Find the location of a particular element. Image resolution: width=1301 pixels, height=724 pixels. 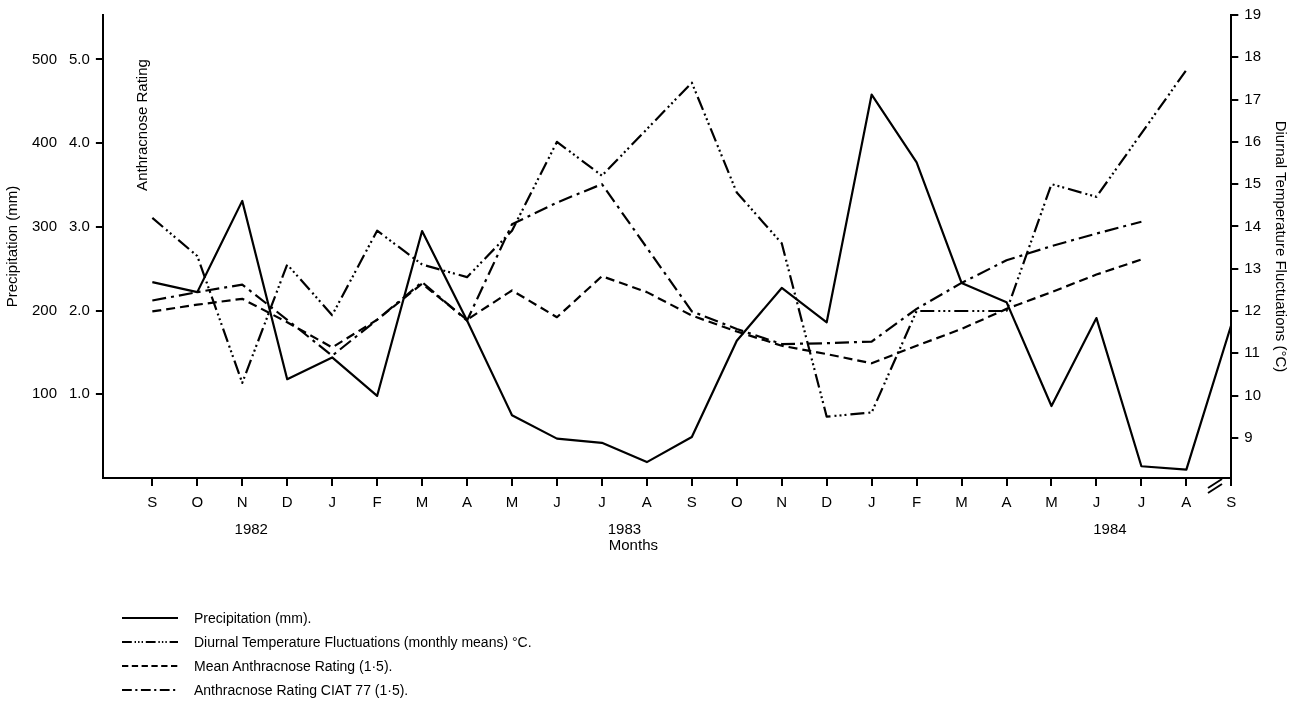

legend-label: Mean Anthracnose Rating (1·5). is located at coordinates (293, 666).